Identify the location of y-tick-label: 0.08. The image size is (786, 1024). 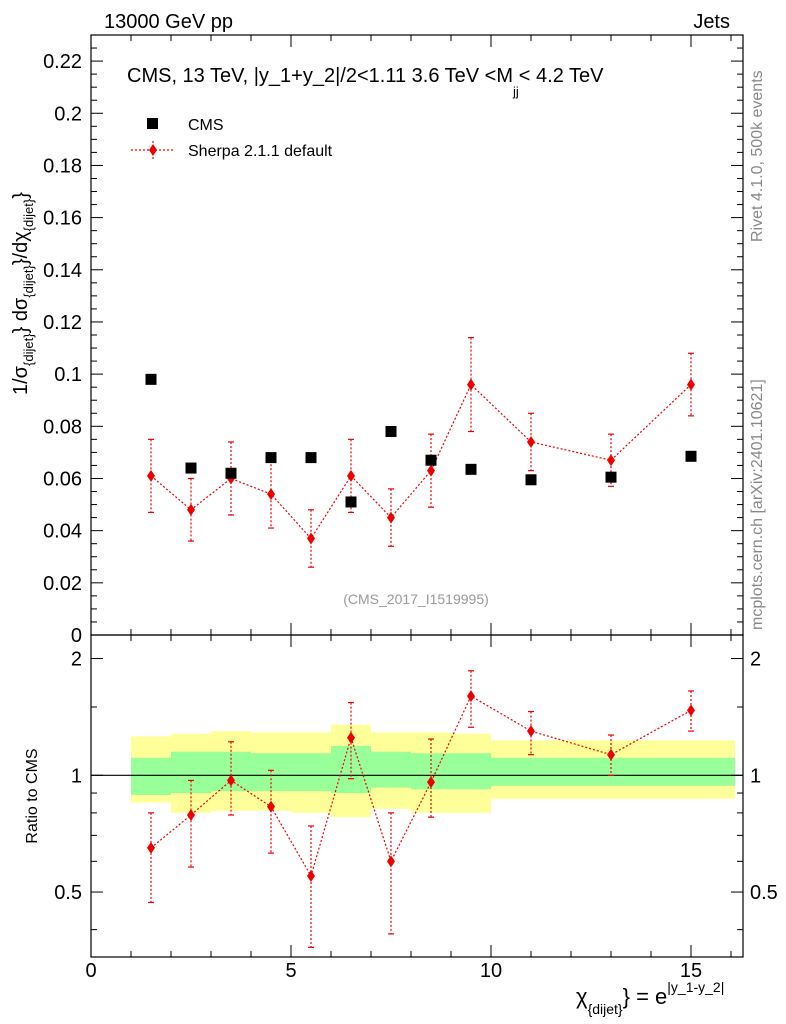
(62, 427).